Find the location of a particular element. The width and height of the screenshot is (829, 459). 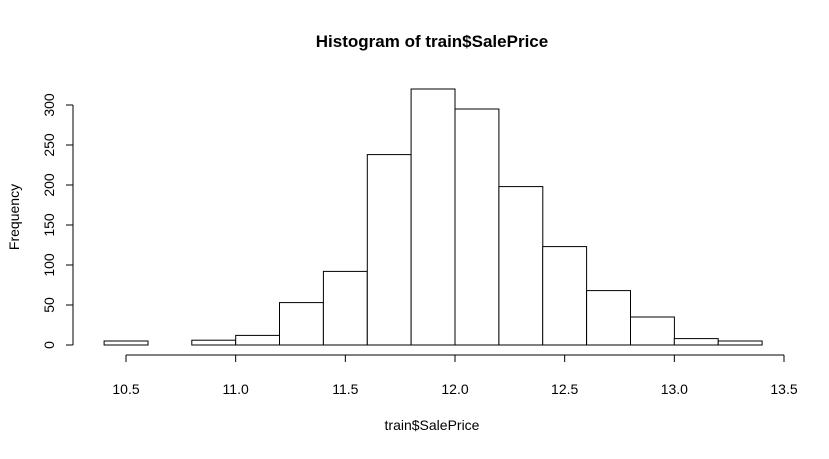

x-axis-label: train$SalePrice is located at coordinates (432, 425).